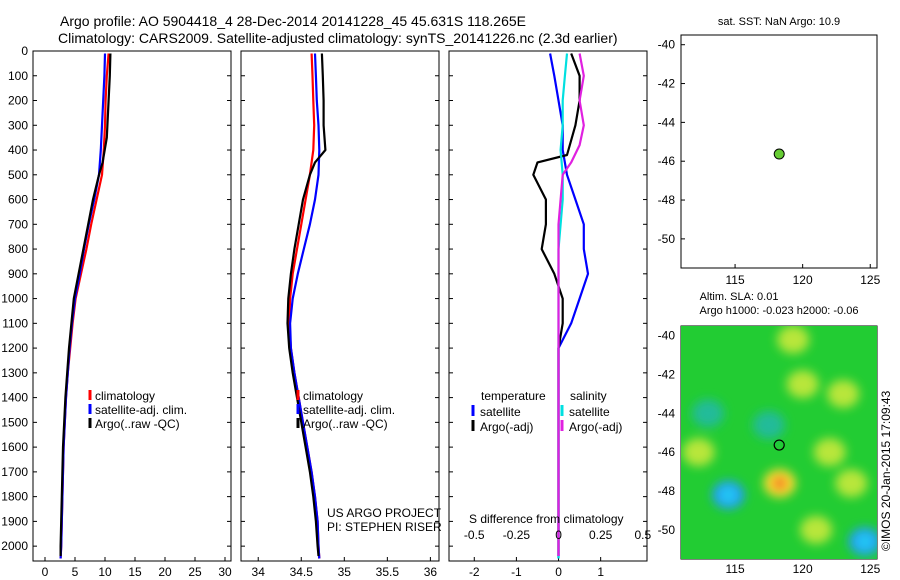  I want to click on sst-title: sat. SST: NaN Argo: 10.9, so click(779, 22).